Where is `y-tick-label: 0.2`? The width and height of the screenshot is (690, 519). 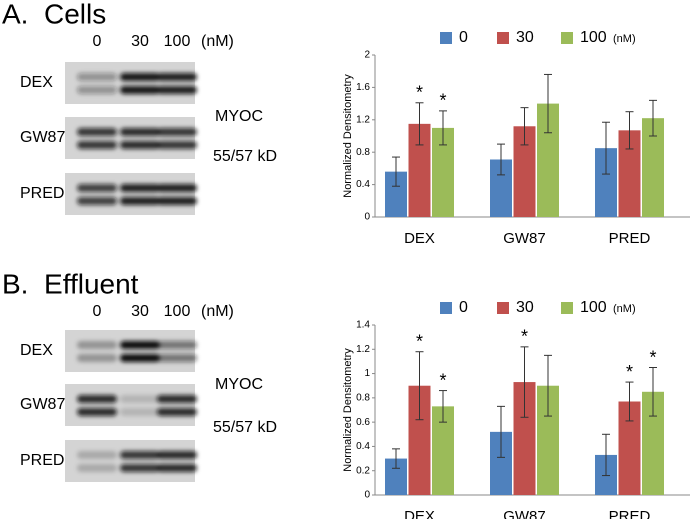 y-tick-label: 0.2 is located at coordinates (363, 470).